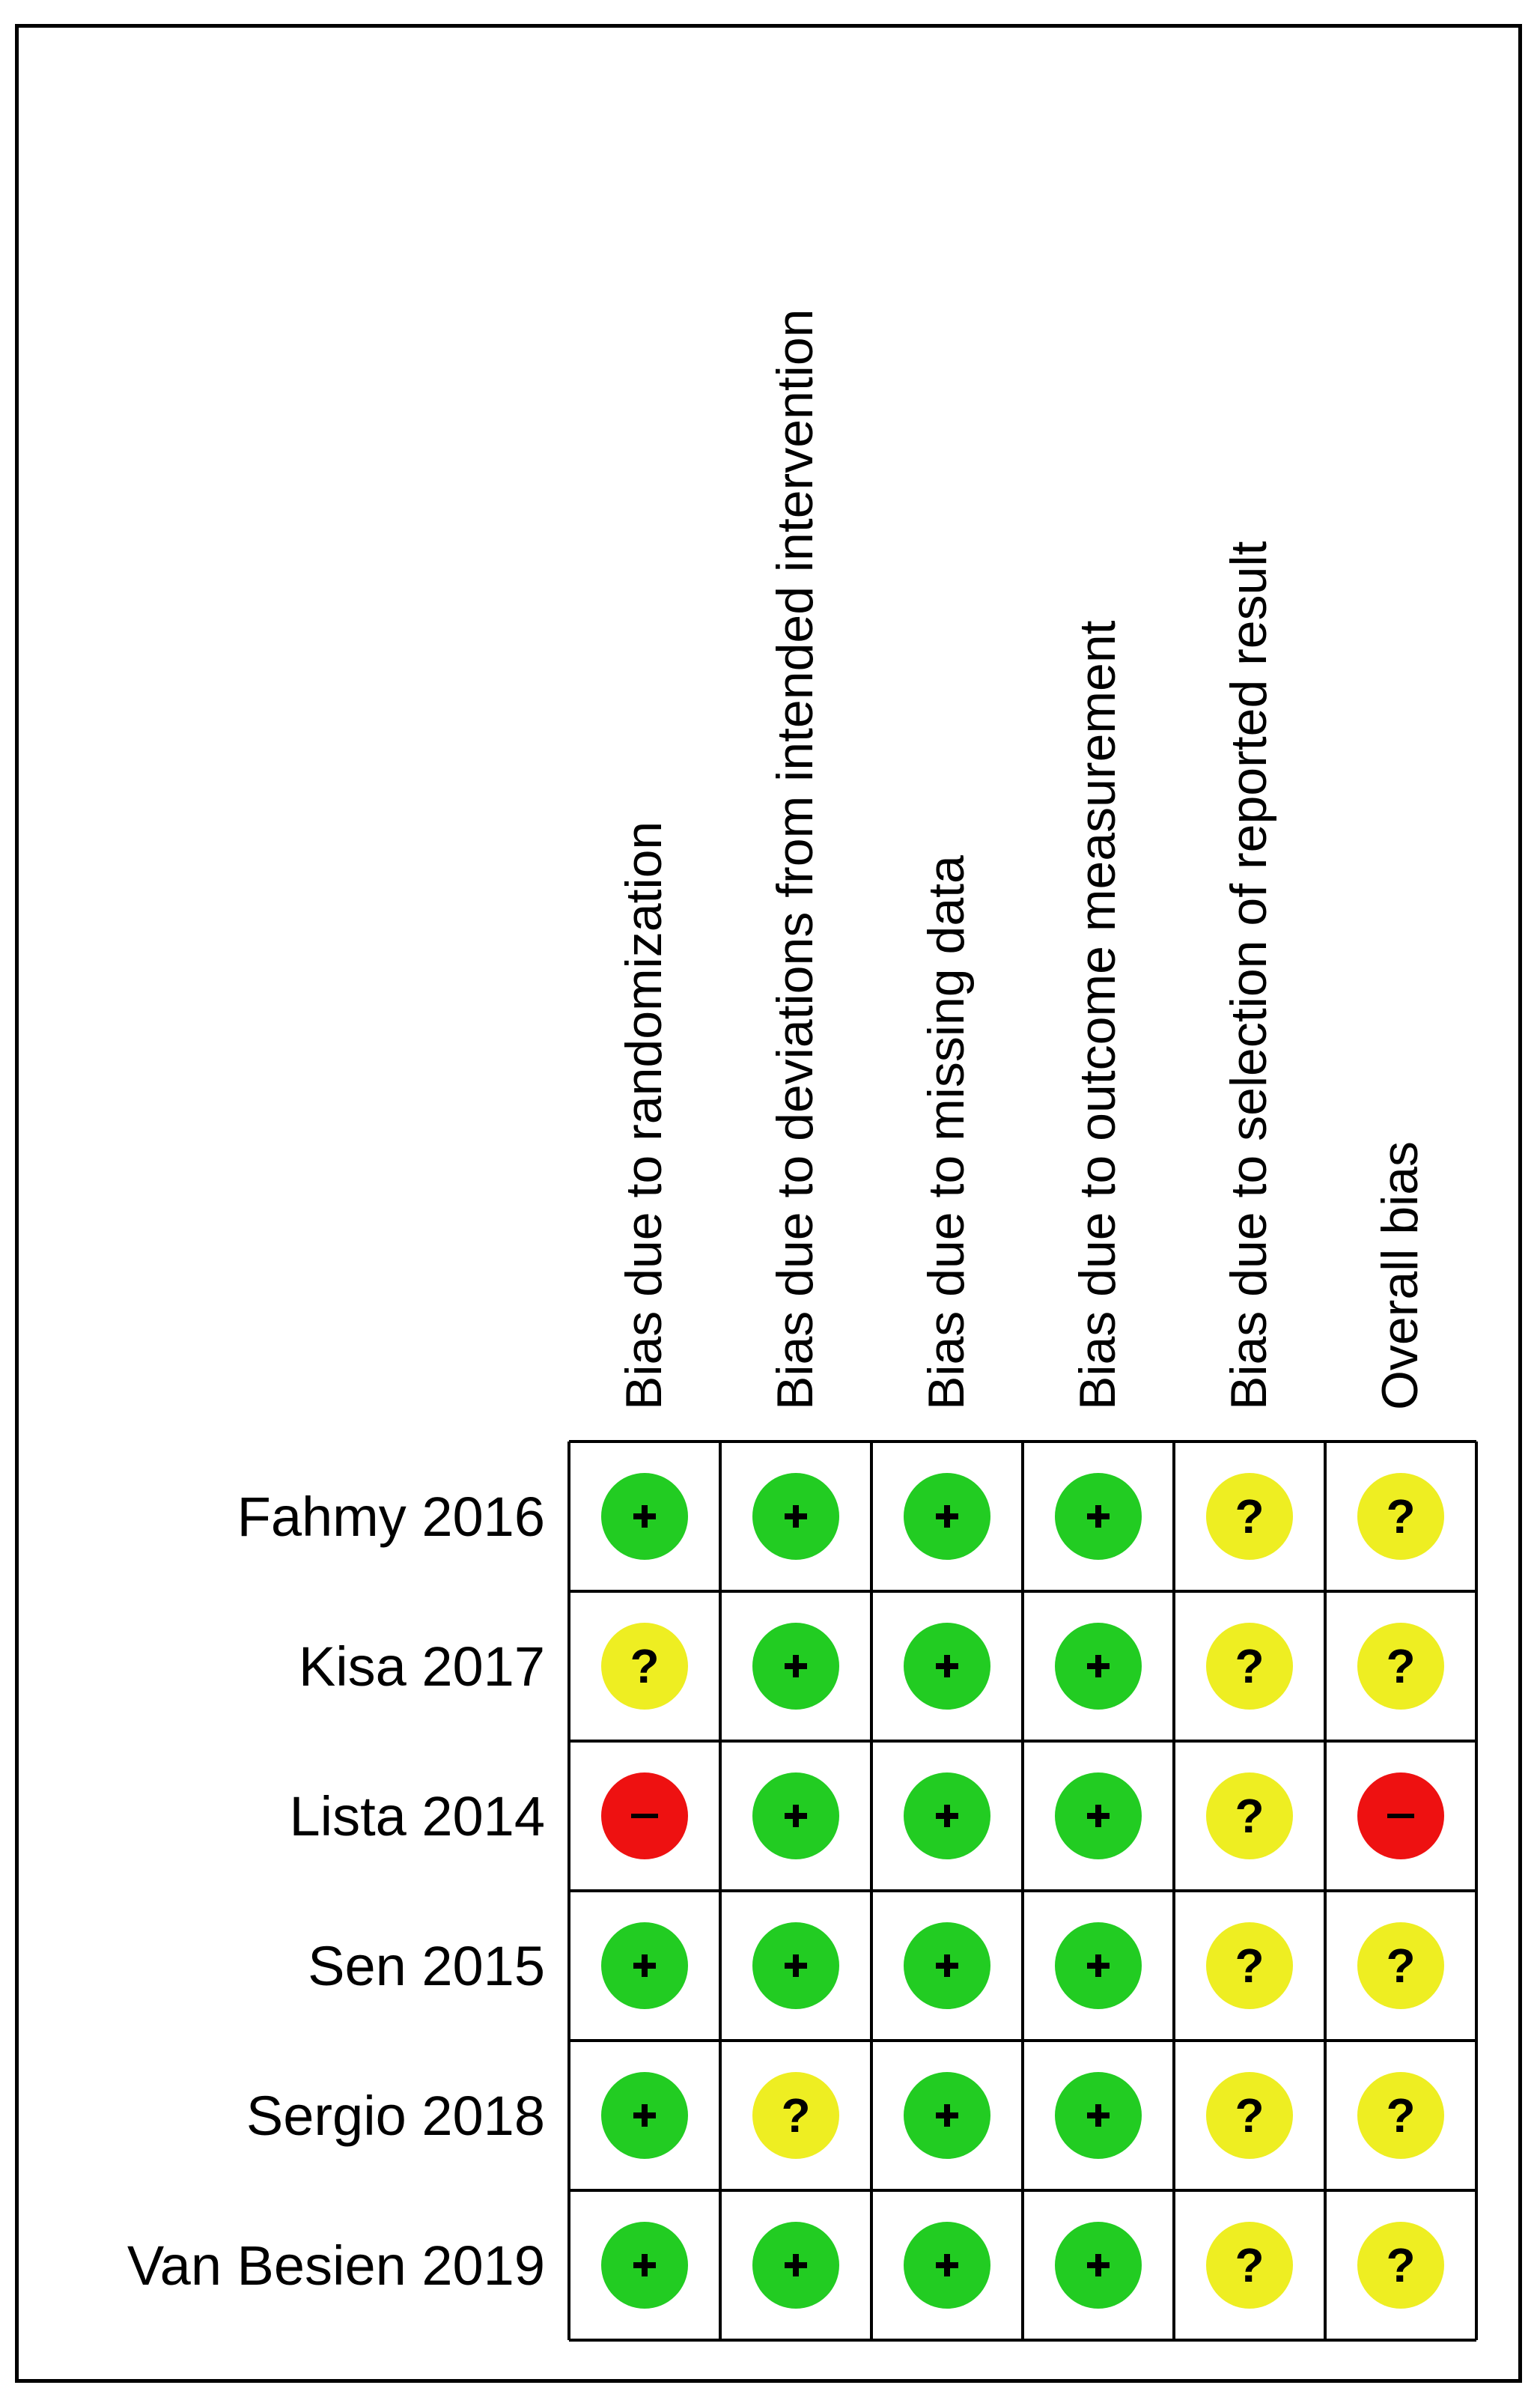 The image size is (1540, 2406). Describe the element at coordinates (426, 1966) in the screenshot. I see `study-label: Sen 2015` at that location.